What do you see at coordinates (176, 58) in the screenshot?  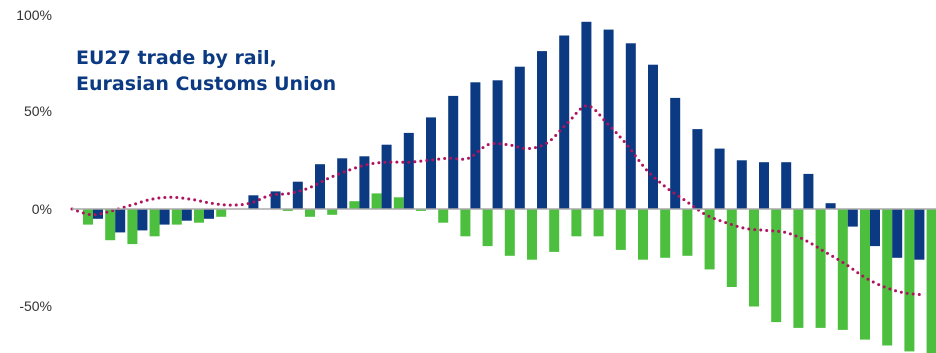 I see `chart-title-line-1: EU27 trade by rail,` at bounding box center [176, 58].